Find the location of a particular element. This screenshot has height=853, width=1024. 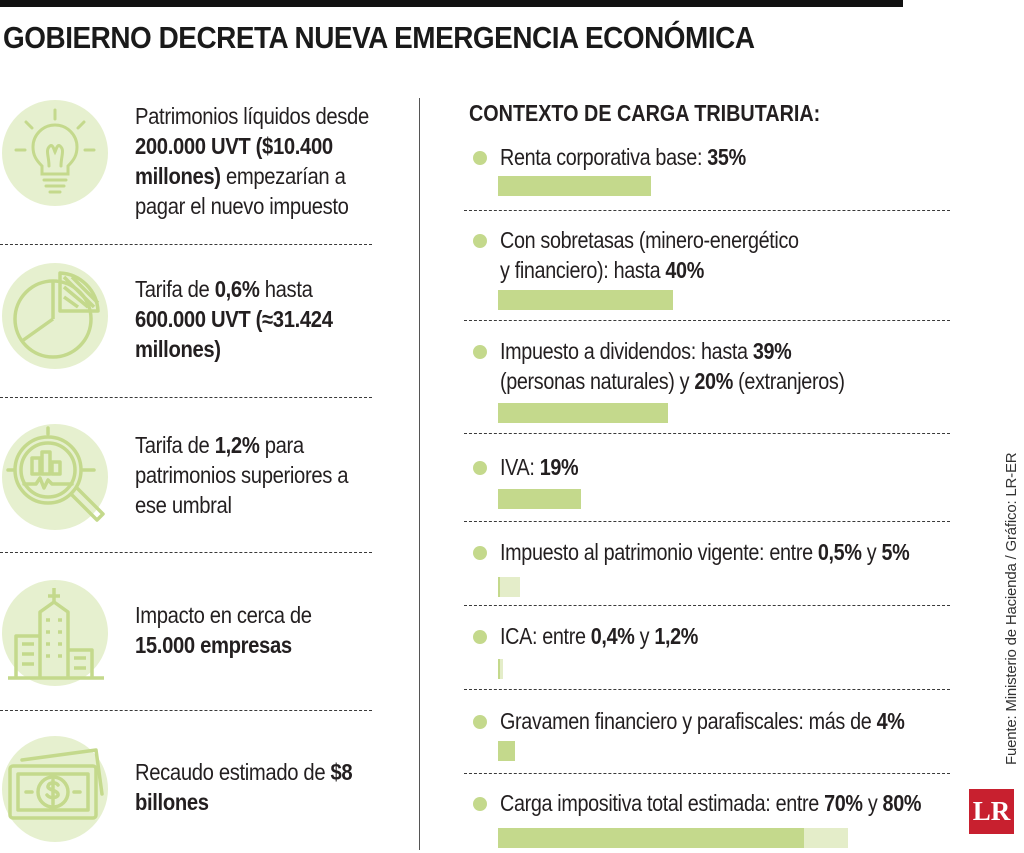

label-segment: ICA: entre is located at coordinates (545, 636).